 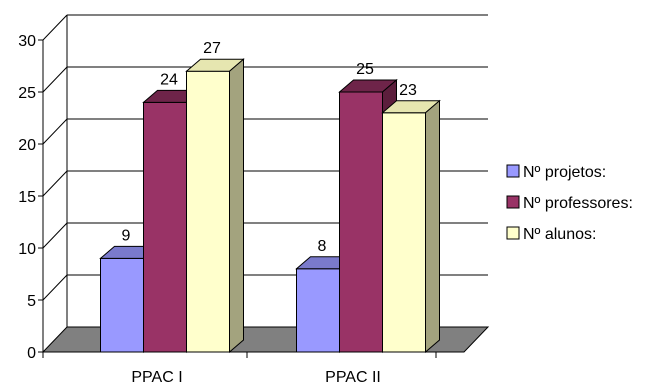 What do you see at coordinates (27, 197) in the screenshot?
I see `y-tick-label: 15` at bounding box center [27, 197].